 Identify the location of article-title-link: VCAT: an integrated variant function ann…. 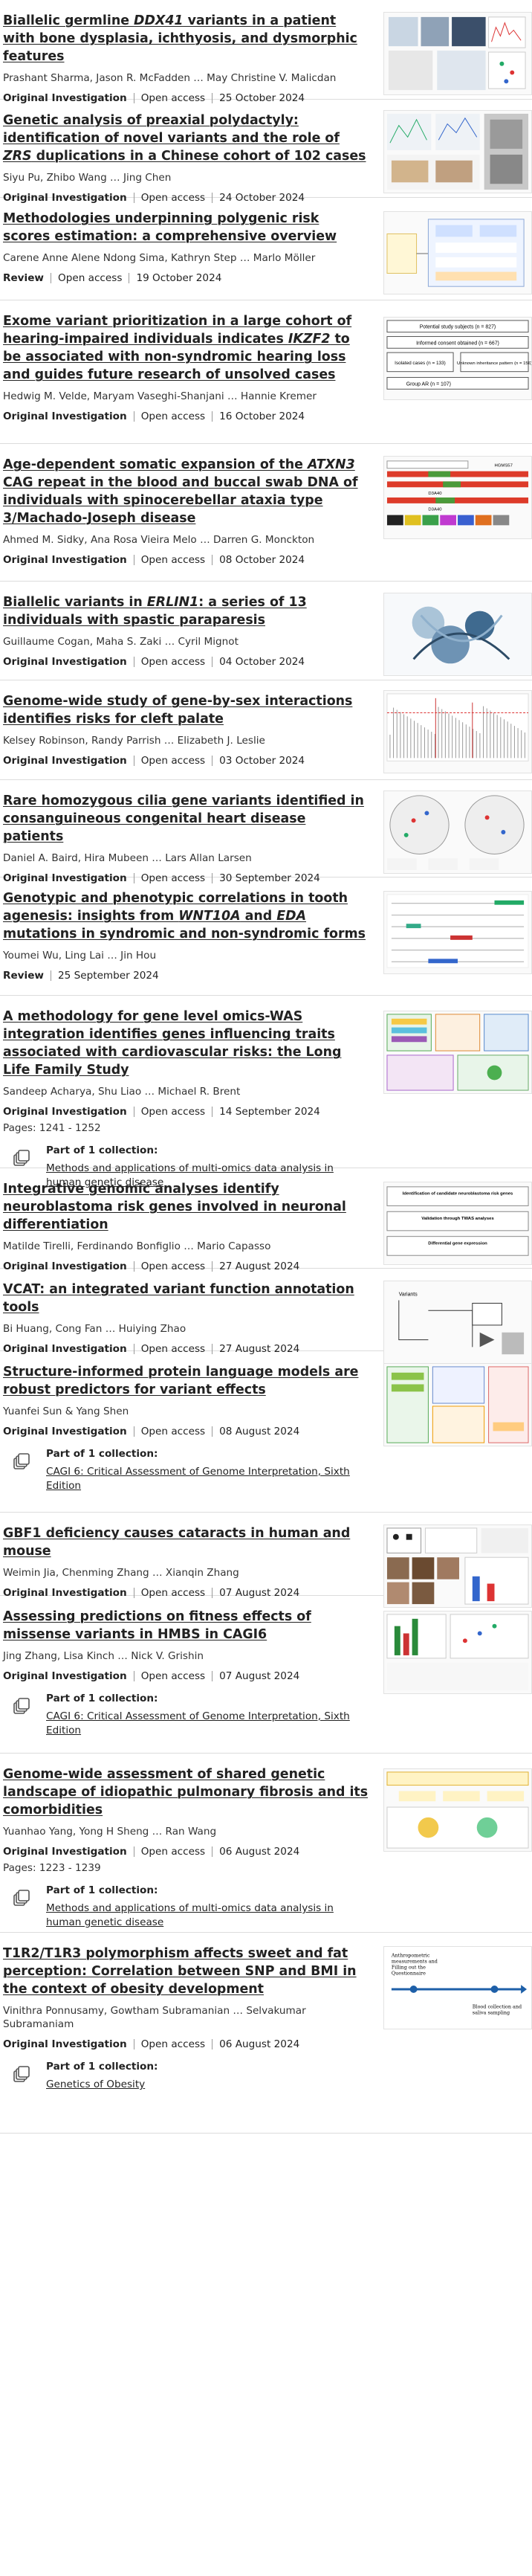
(187, 1298).